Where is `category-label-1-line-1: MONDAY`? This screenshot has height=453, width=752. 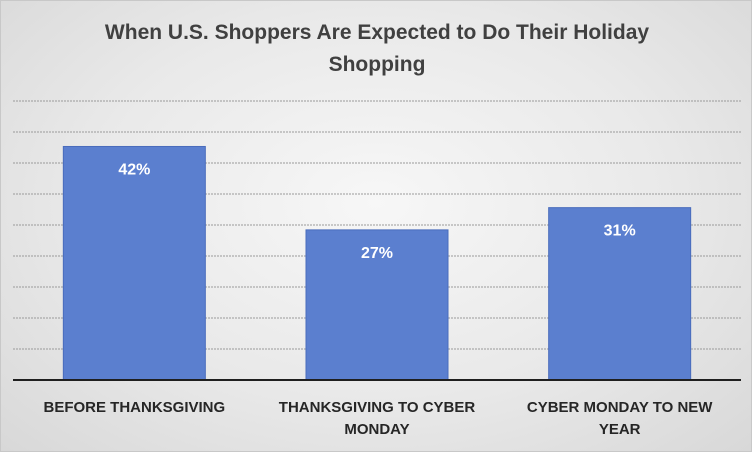
category-label-1-line-1: MONDAY is located at coordinates (376, 429).